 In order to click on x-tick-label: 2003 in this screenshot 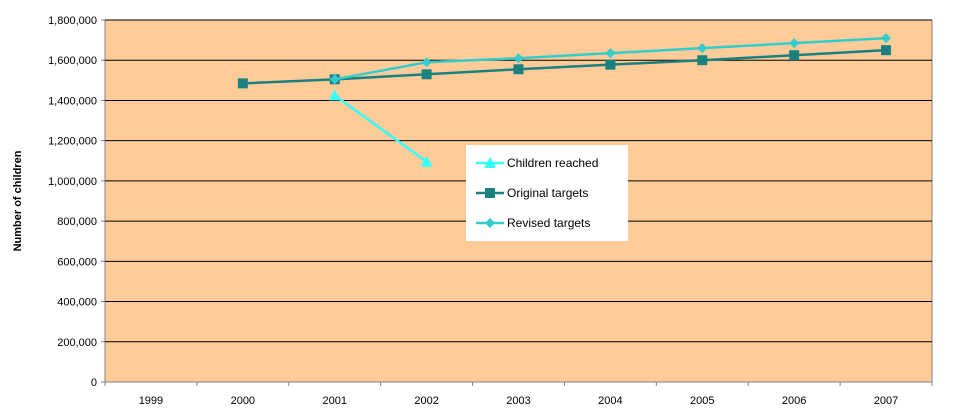, I will do `click(518, 401)`.